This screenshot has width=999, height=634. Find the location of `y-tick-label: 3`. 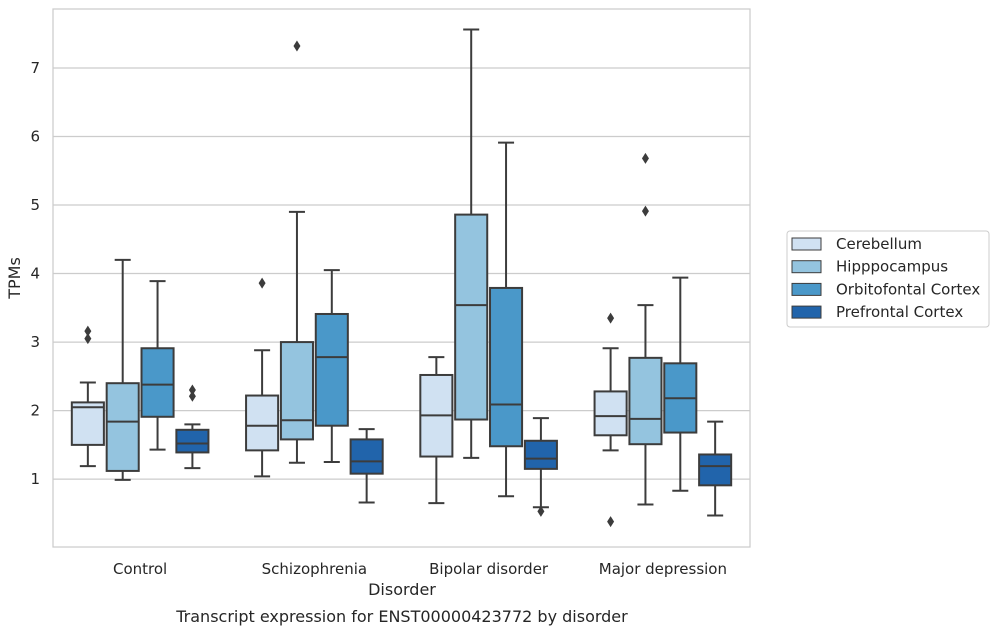

y-tick-label: 3 is located at coordinates (35, 342).